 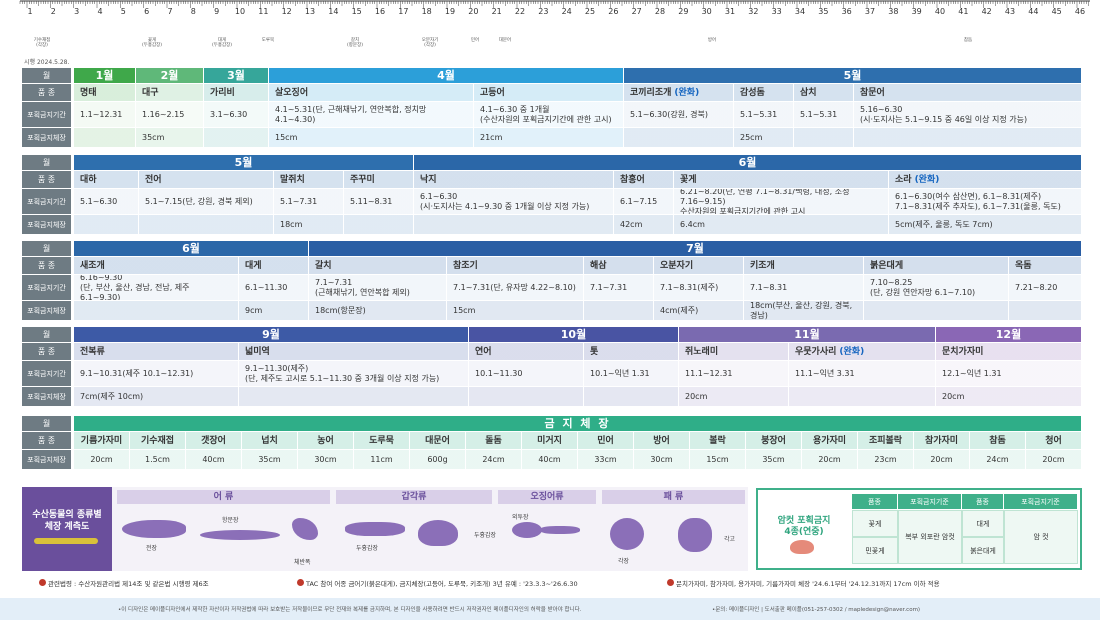 What do you see at coordinates (497, 11) in the screenshot?
I see `ruler-number: 21` at bounding box center [497, 11].